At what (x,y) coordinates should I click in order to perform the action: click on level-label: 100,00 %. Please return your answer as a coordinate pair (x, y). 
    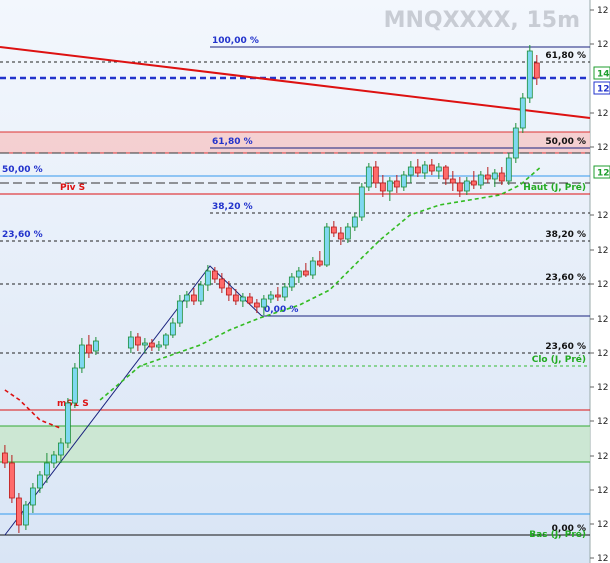
    Looking at the image, I should click on (235, 41).